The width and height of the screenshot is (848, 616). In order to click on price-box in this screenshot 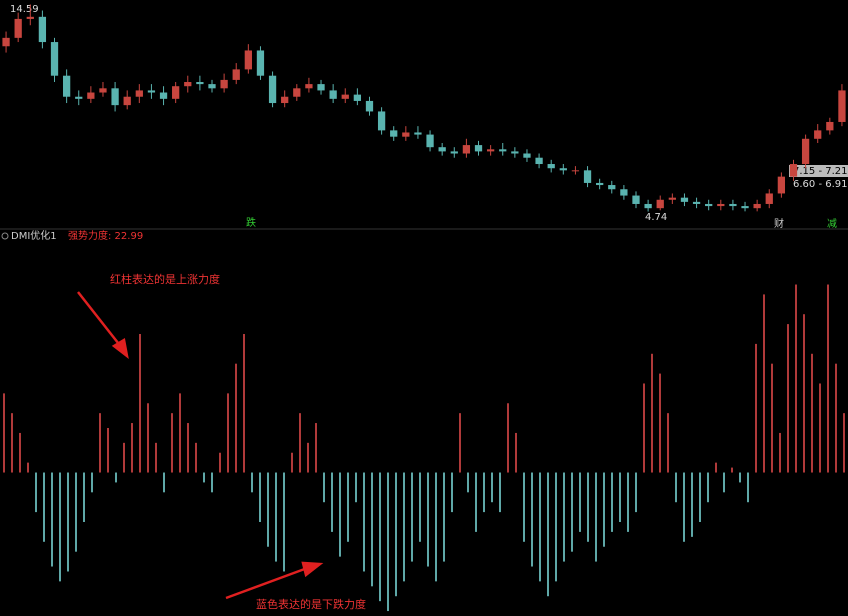, I will do `click(818, 171)`.